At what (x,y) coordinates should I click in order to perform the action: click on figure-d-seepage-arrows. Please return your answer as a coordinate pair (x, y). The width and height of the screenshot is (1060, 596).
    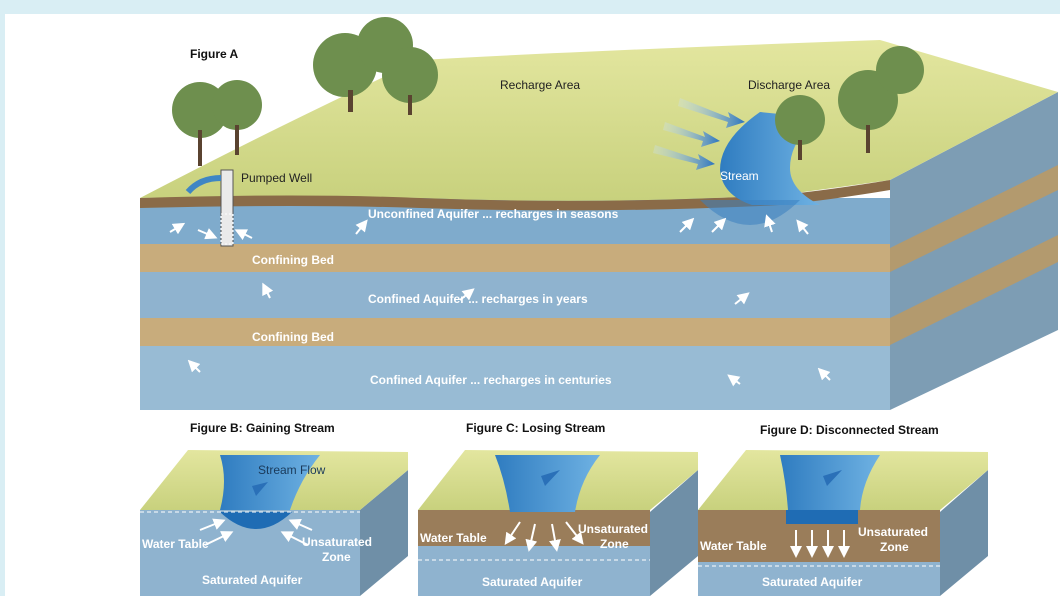
    Looking at the image, I should click on (820, 544).